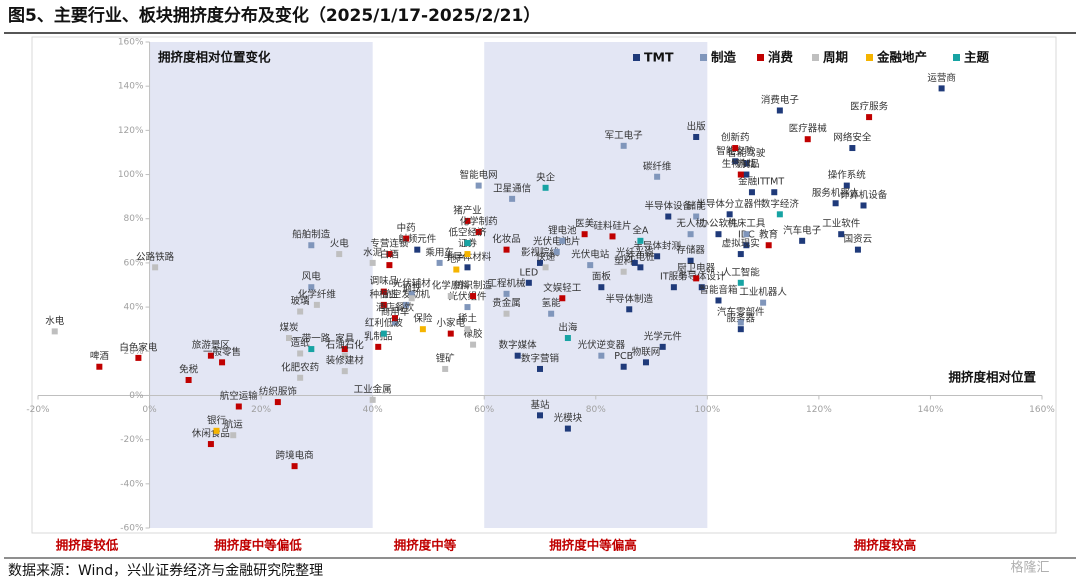 The height and width of the screenshot is (581, 1080). I want to click on y-tick-label: 120%, so click(131, 131).